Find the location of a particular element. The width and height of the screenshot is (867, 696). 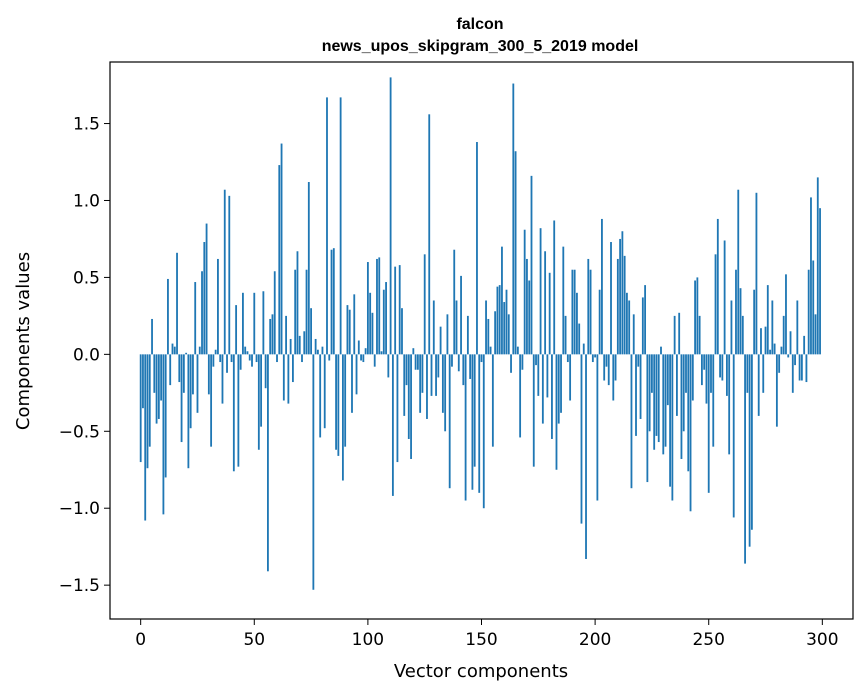

x-tick-label: 150 is located at coordinates (481, 640).